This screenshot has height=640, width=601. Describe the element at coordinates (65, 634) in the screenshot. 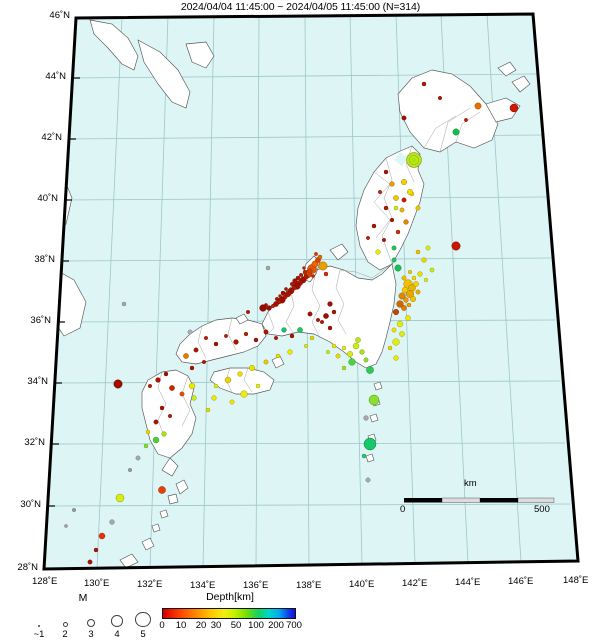

I see `magnitude-label-2: 2` at that location.